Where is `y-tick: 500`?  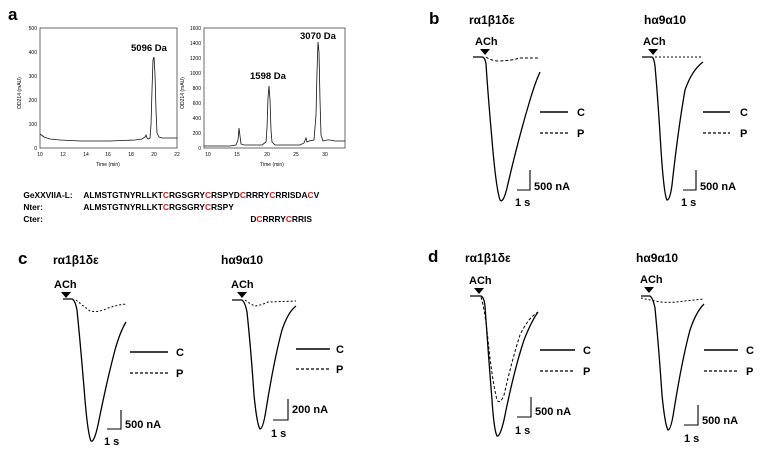 y-tick: 500 is located at coordinates (33, 29).